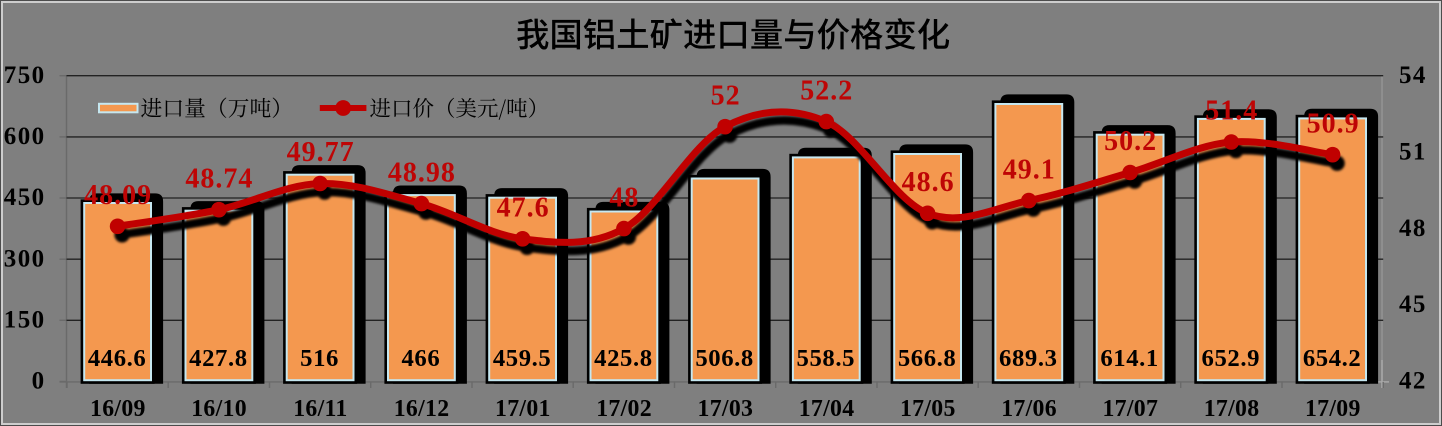 This screenshot has width=1442, height=426. Describe the element at coordinates (1413, 151) in the screenshot. I see `svg-text: 51` at that location.